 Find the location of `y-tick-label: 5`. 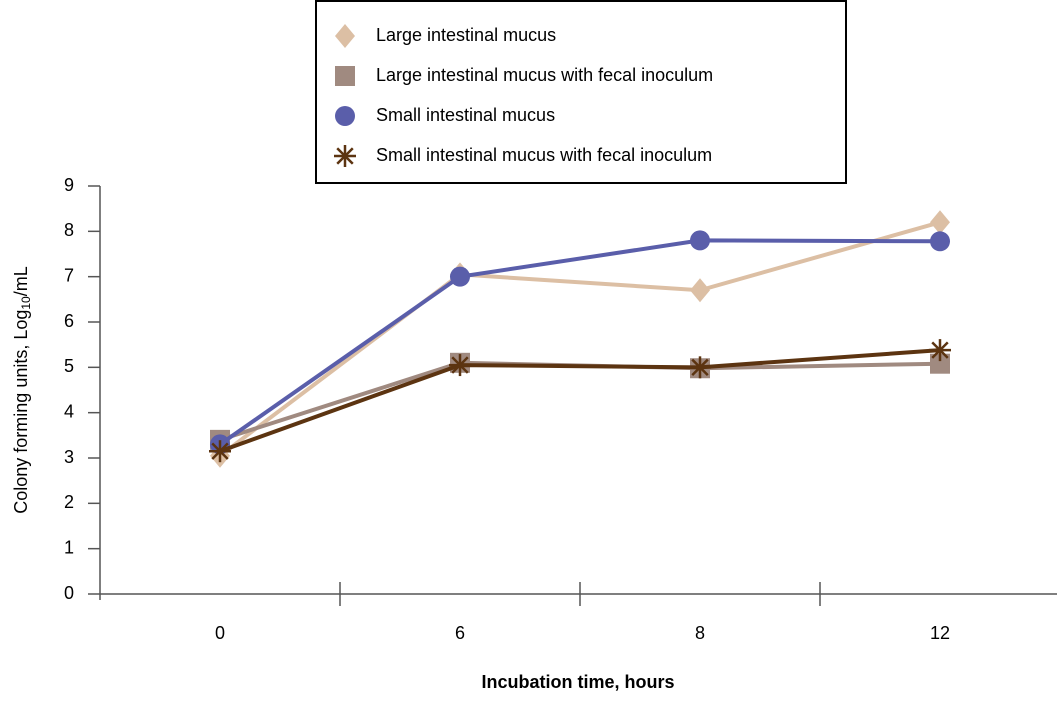

y-tick-label: 5 is located at coordinates (69, 366).